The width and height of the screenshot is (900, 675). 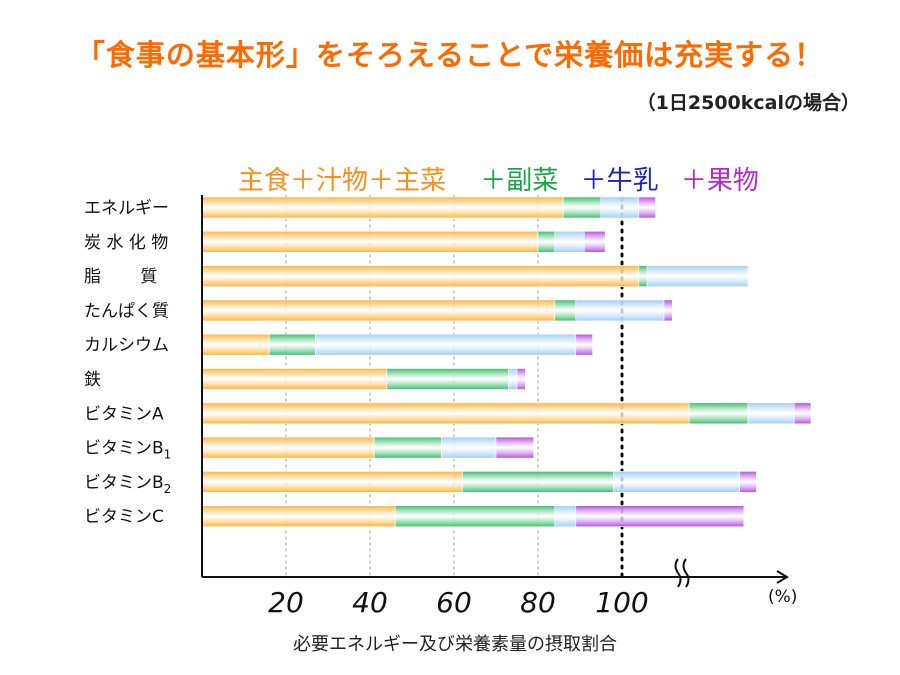 I want to click on category-label: エネルギー, so click(x=126, y=209).